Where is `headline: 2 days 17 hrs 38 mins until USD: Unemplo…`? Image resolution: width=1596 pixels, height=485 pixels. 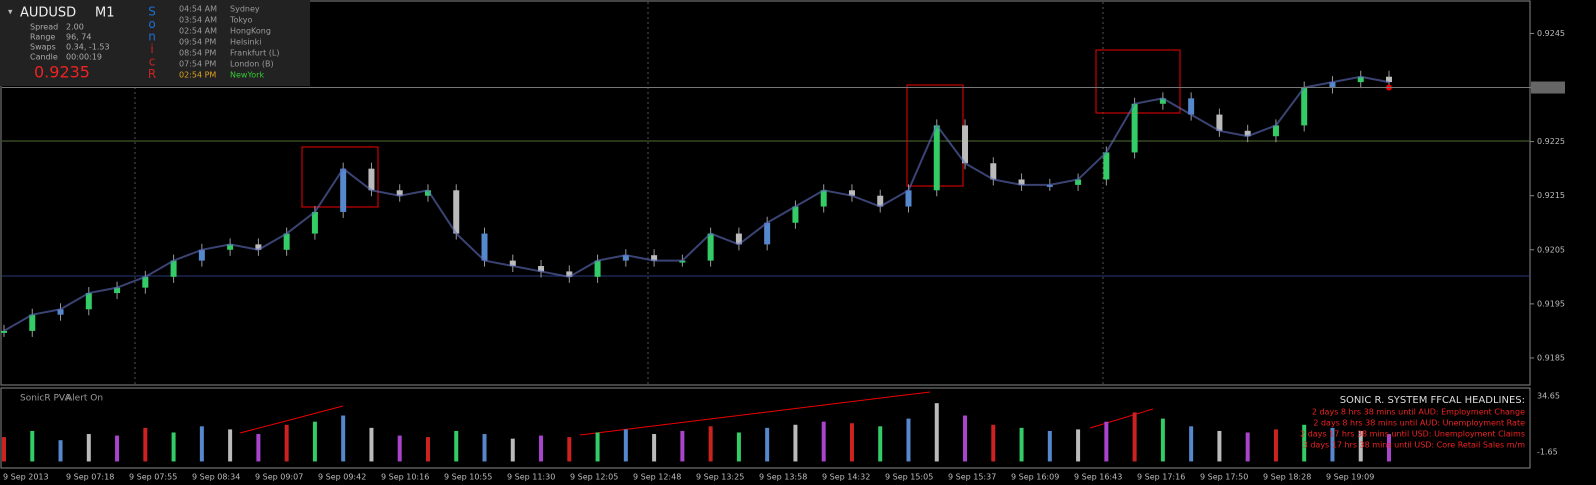
headline: 2 days 17 hrs 38 mins until USD: Unemplo… is located at coordinates (1412, 434).